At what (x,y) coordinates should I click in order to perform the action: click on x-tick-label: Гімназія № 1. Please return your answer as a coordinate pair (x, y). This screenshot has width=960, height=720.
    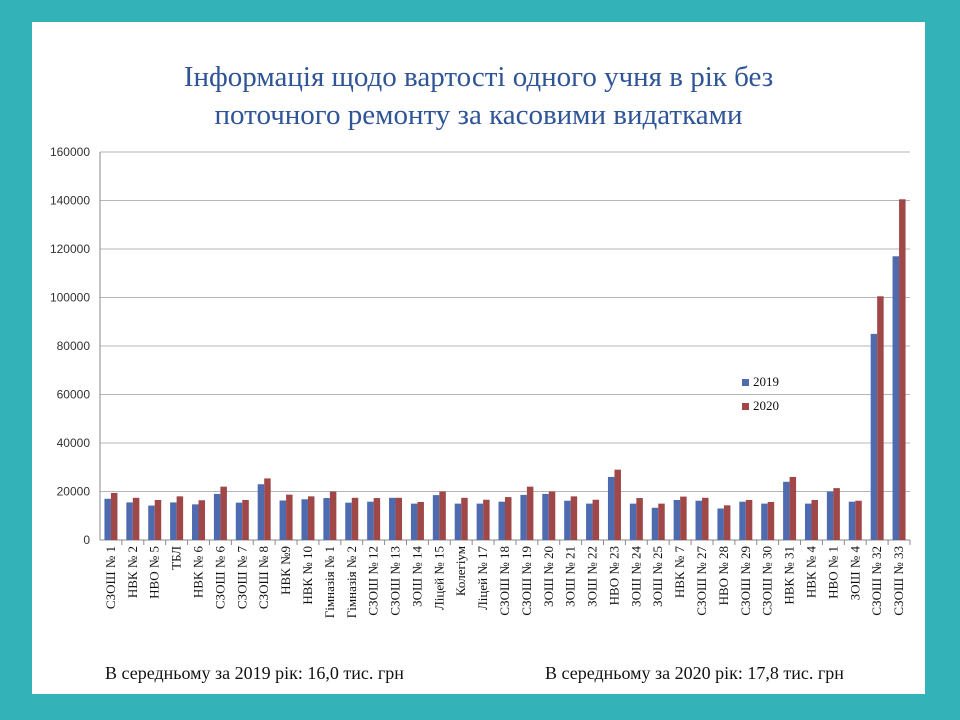
    Looking at the image, I should click on (329, 582).